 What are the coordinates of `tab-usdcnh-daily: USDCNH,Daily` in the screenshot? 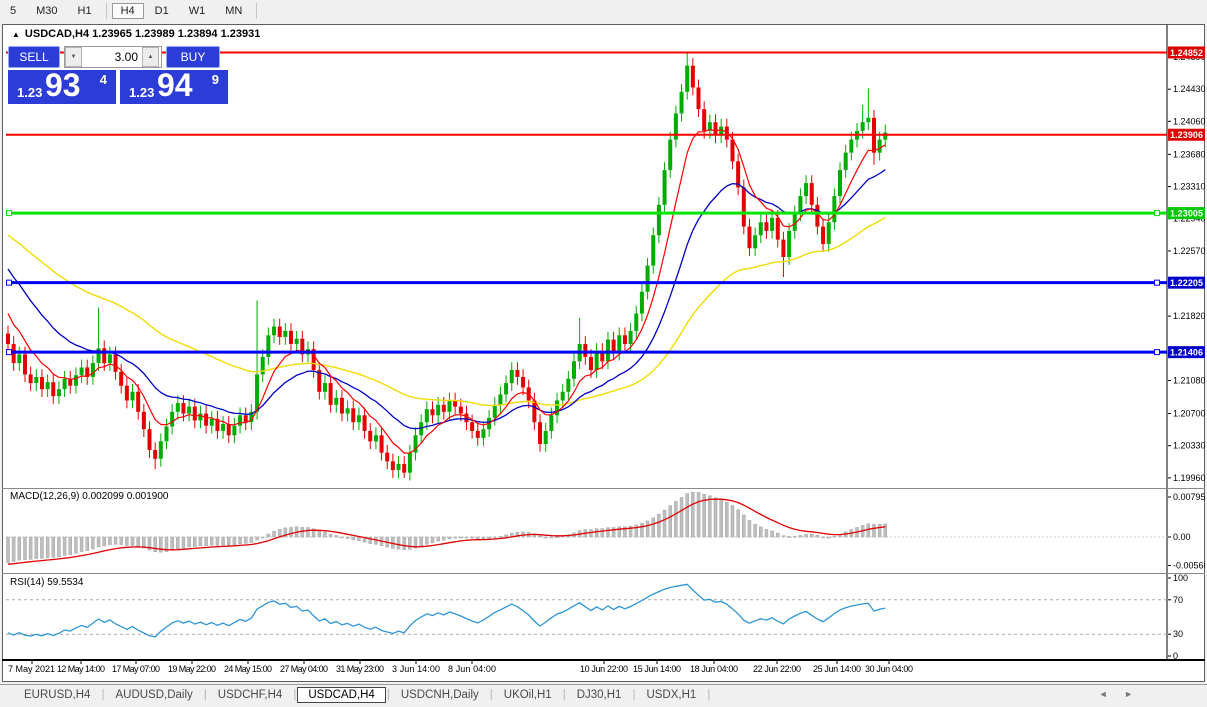 It's located at (439, 694).